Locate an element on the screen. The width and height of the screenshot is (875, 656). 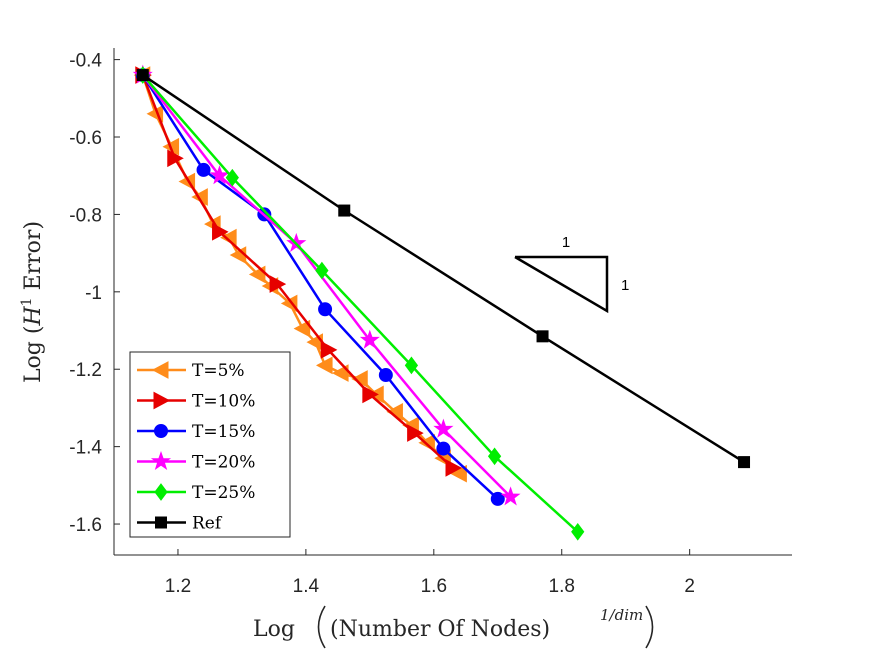
slope-rise-label: 1 is located at coordinates (625, 285).